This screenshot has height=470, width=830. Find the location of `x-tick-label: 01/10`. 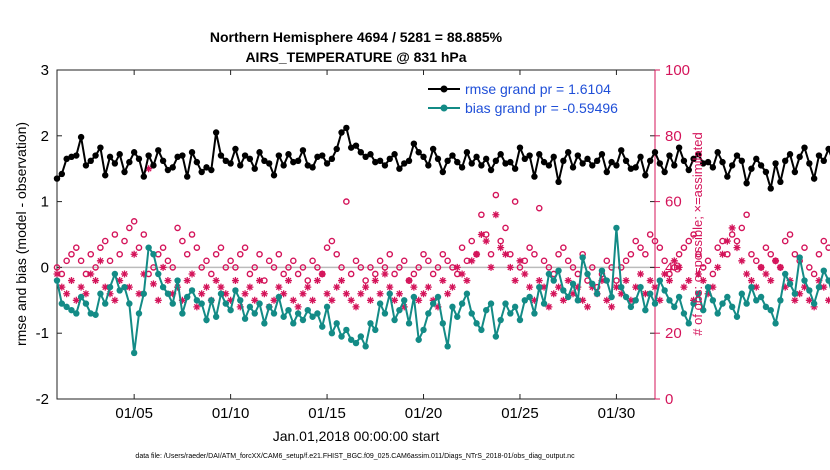

x-tick-label: 01/10 is located at coordinates (231, 413).